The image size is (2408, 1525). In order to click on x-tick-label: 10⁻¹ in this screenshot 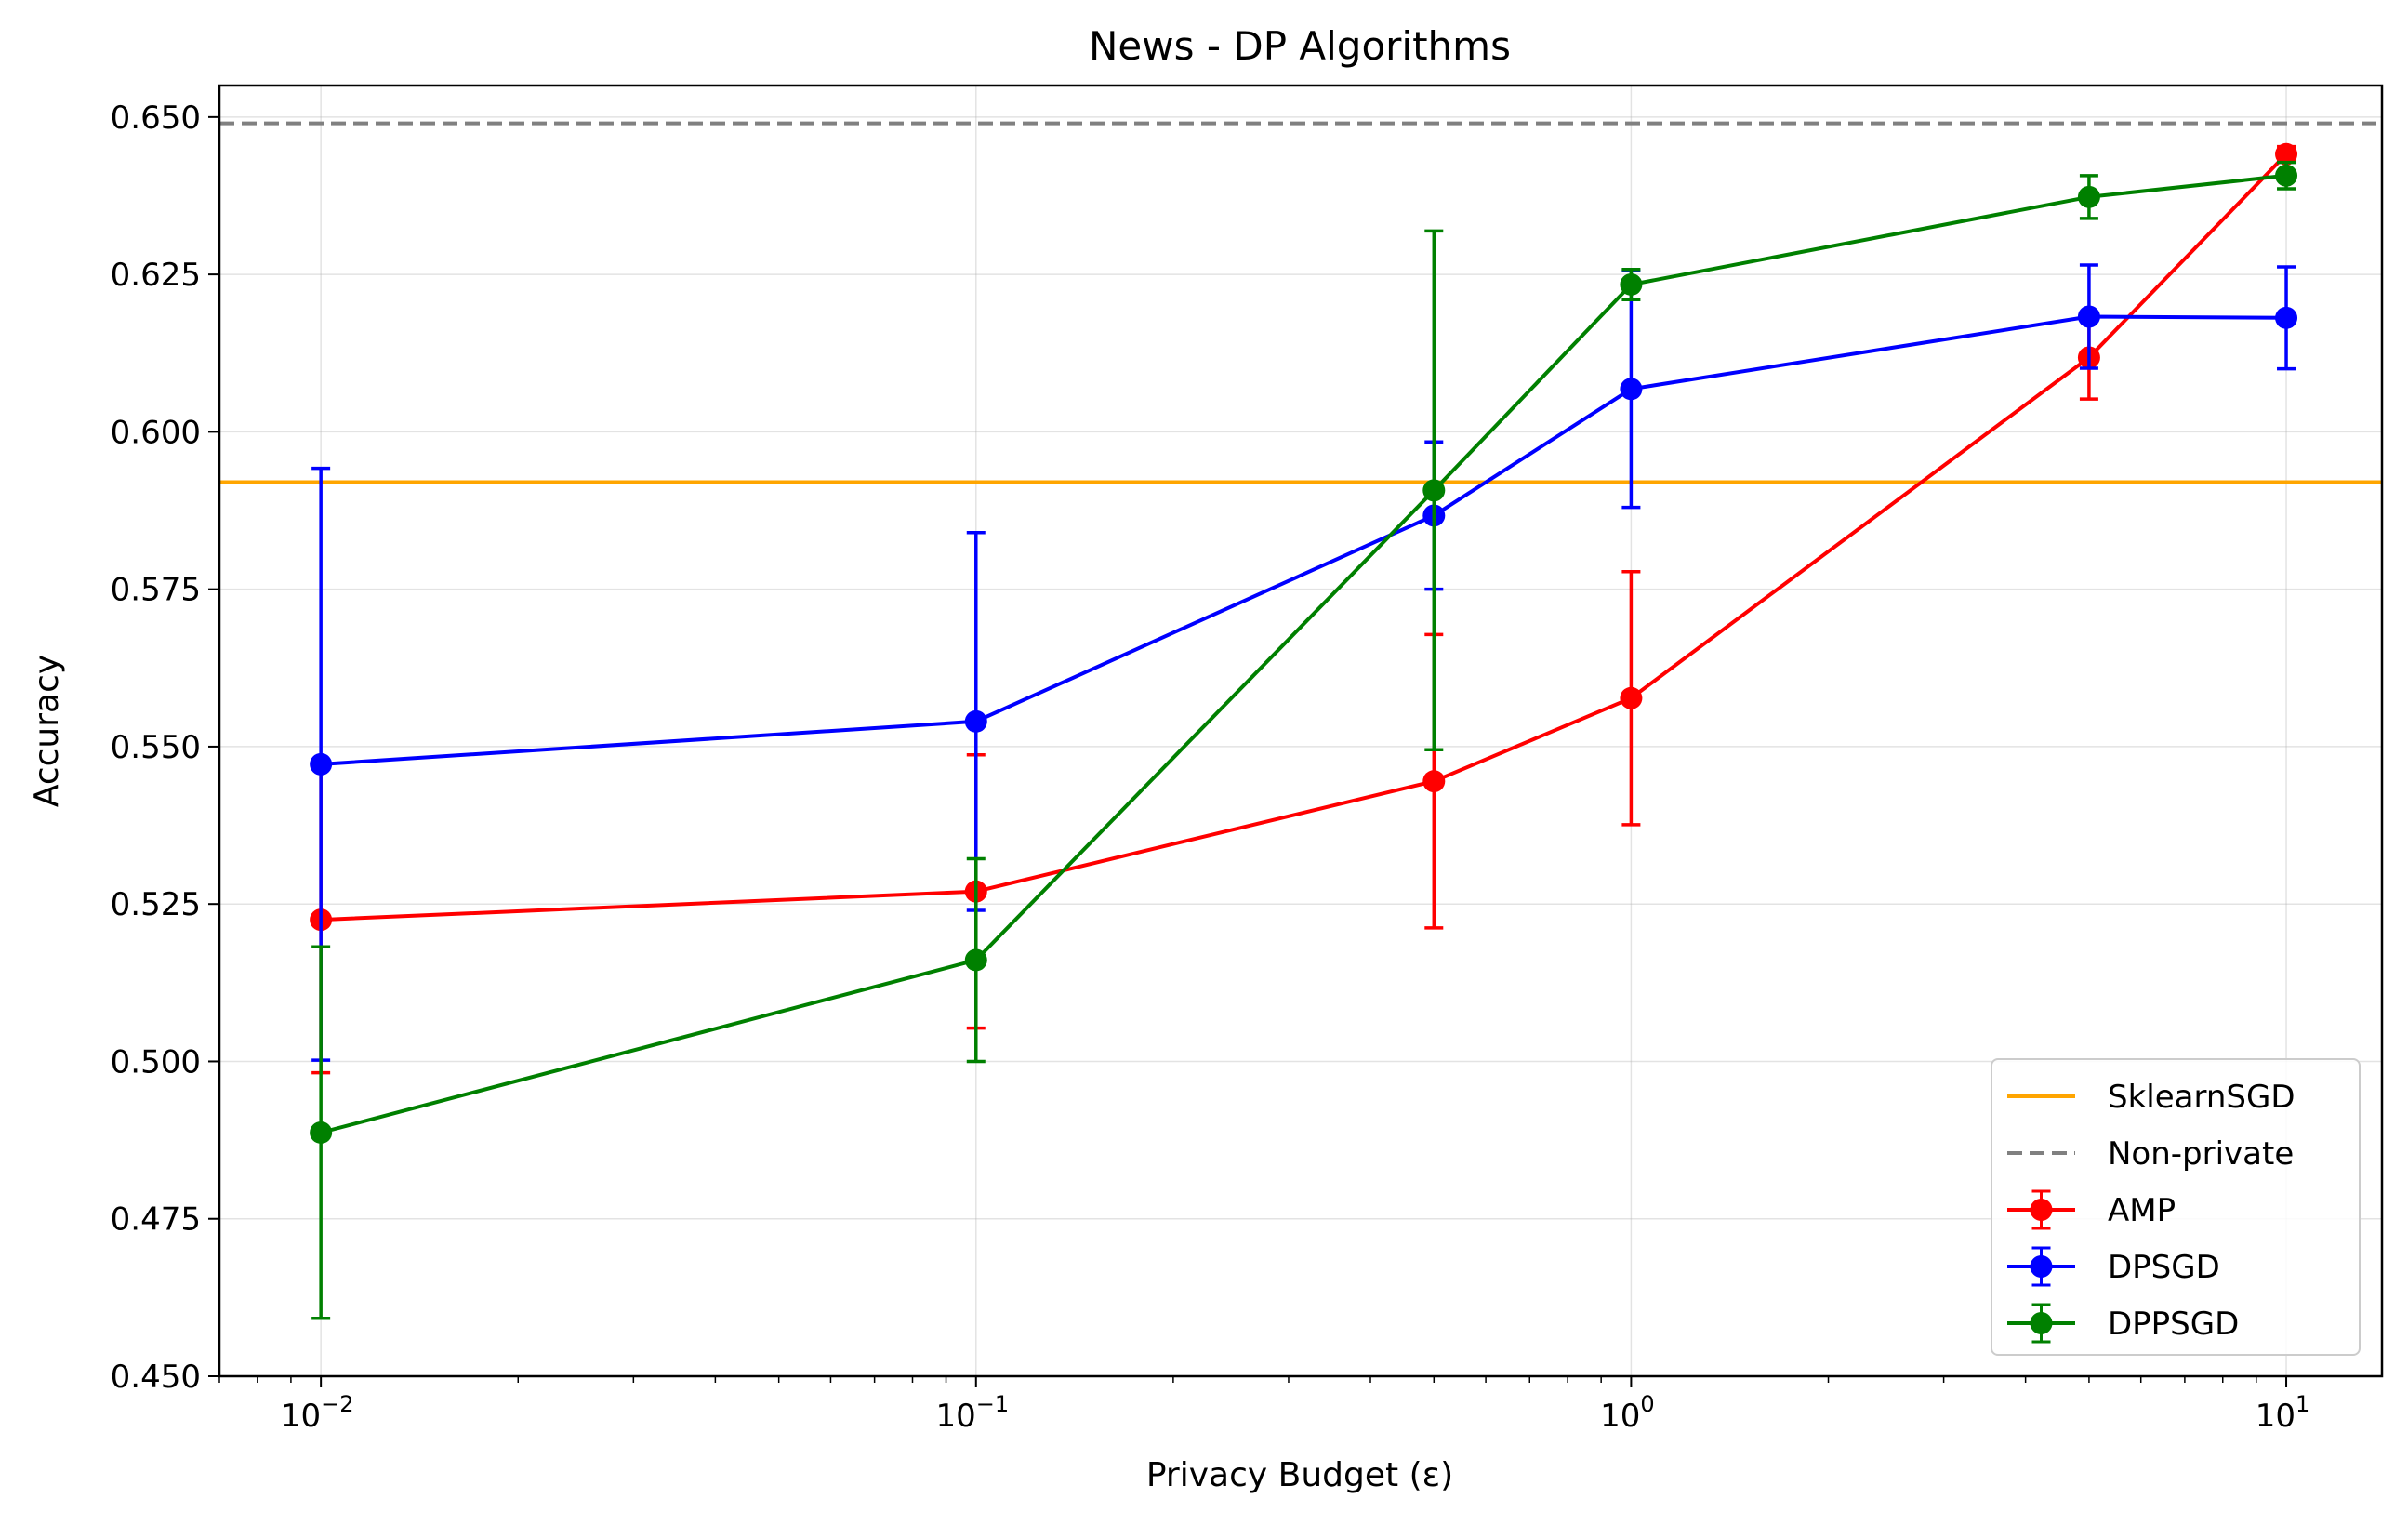, I will do `click(972, 1413)`.